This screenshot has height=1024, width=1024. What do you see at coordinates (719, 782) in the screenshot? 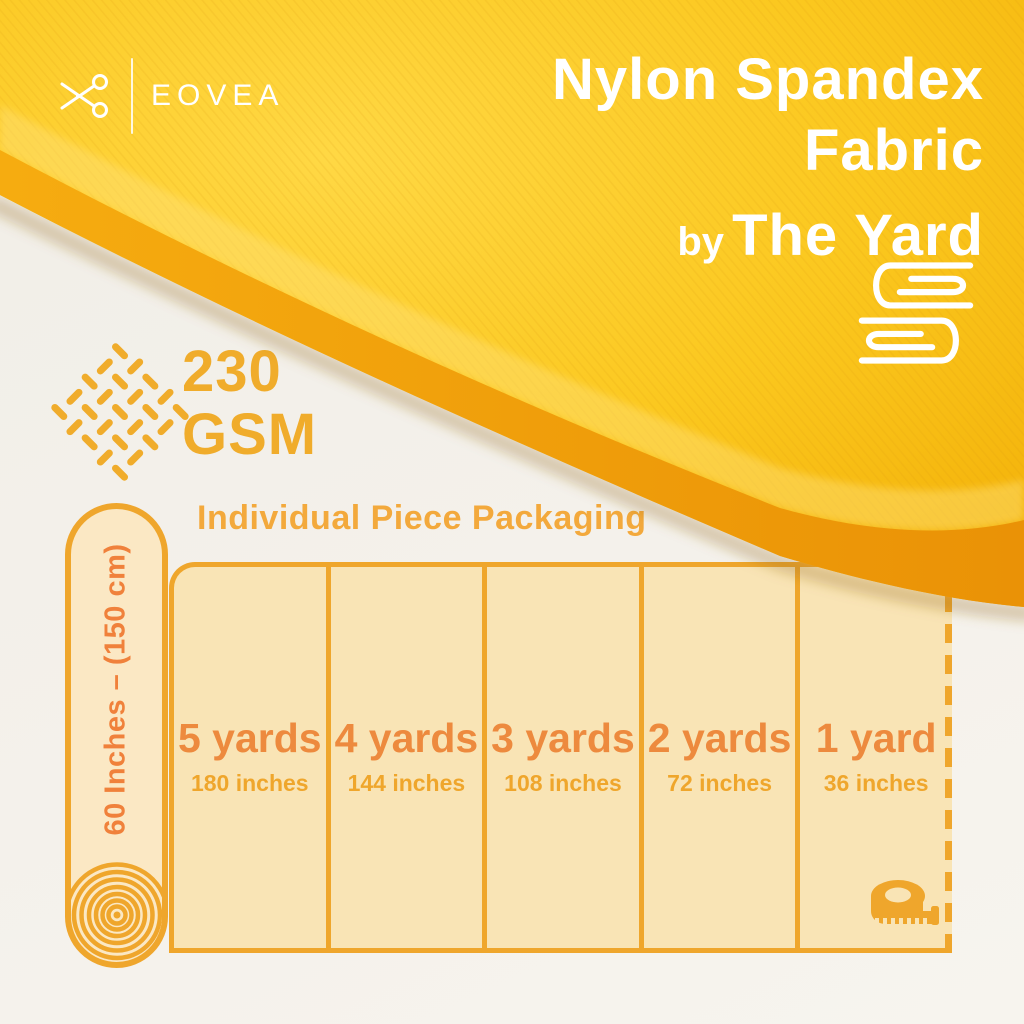
I see `segment-sublabel: 72 inches` at bounding box center [719, 782].